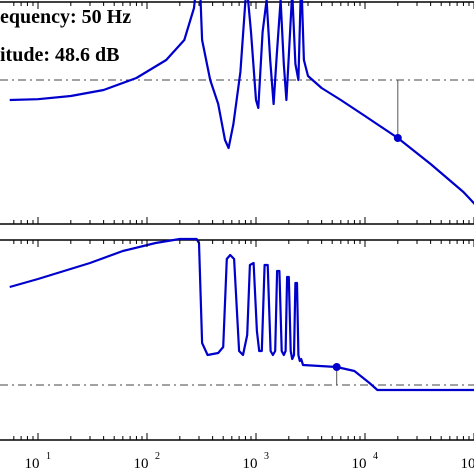 This screenshot has height=474, width=474. I want to click on x-tick-label-exponent: 4, so click(375, 456).